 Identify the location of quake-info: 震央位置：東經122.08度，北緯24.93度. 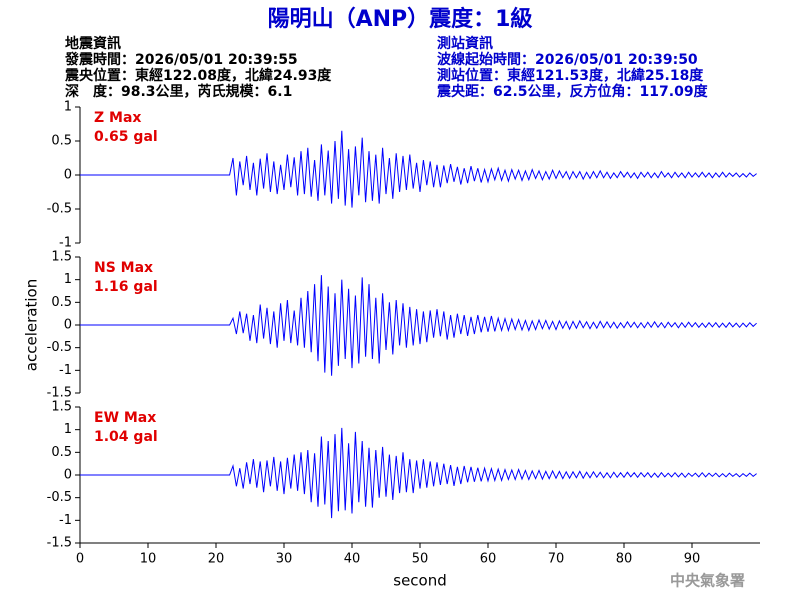
(198, 75).